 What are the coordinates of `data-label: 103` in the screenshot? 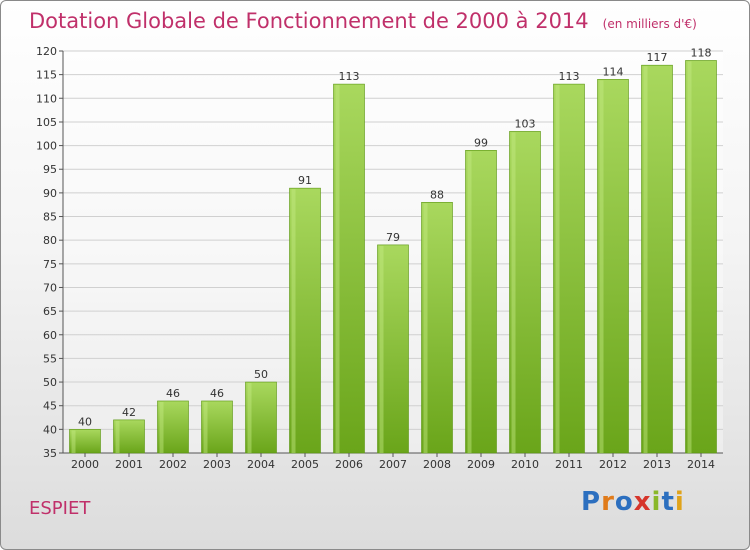 It's located at (525, 123).